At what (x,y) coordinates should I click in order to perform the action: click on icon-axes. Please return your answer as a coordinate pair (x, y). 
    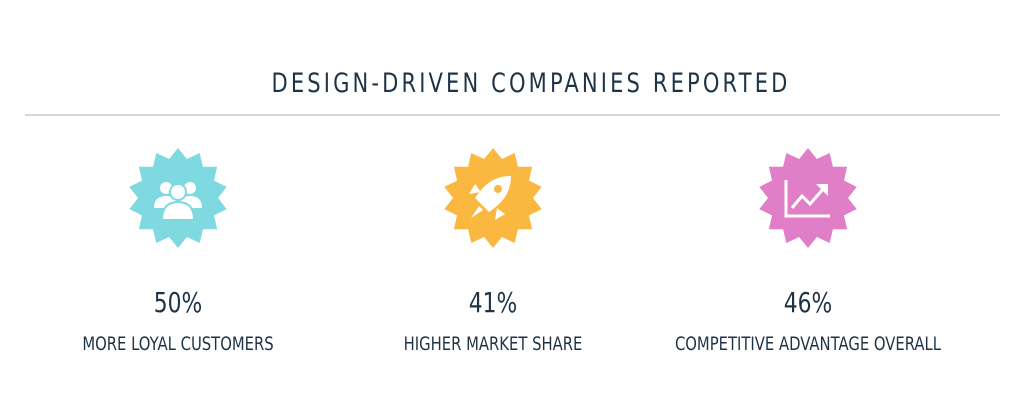
    Looking at the image, I should click on (807, 199).